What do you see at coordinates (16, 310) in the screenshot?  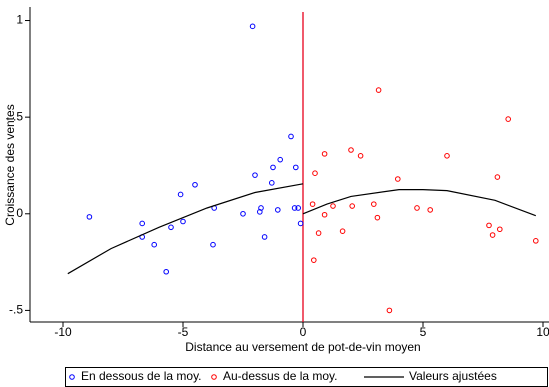 I see `y-tick-label: -.5` at bounding box center [16, 310].